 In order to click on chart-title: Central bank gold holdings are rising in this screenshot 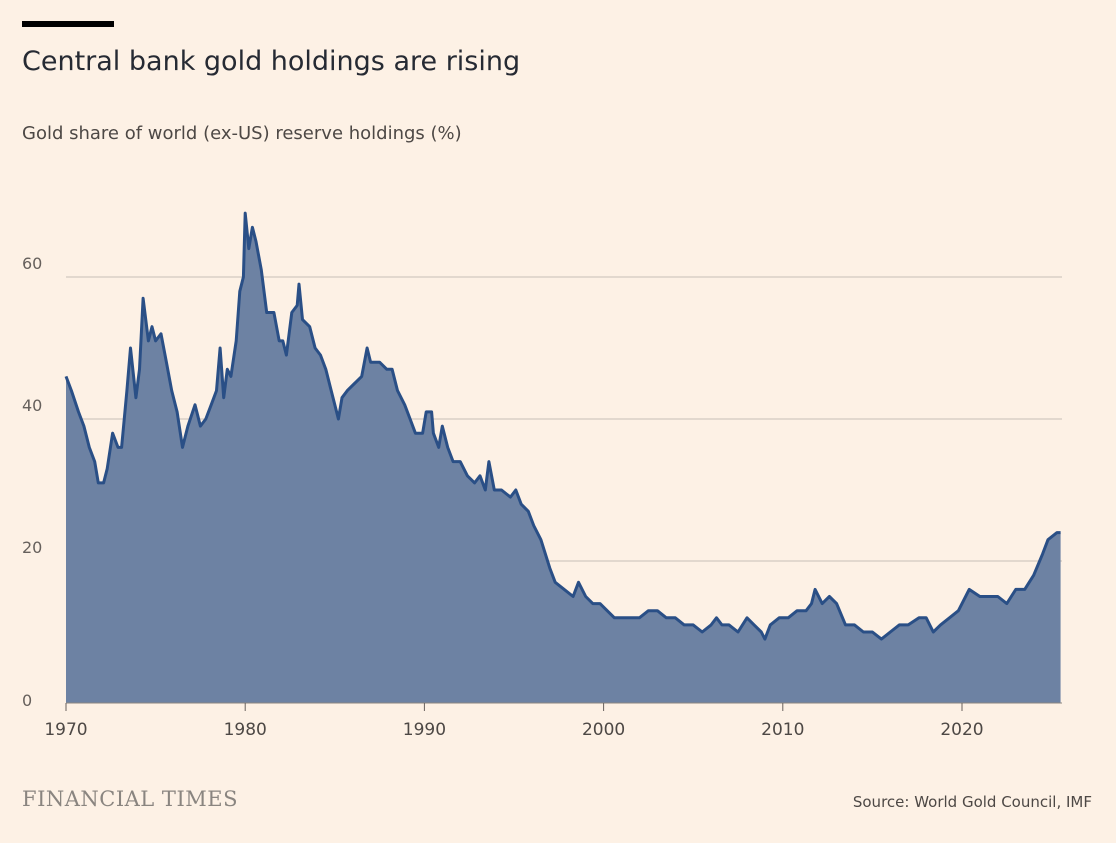, I will do `click(271, 61)`.